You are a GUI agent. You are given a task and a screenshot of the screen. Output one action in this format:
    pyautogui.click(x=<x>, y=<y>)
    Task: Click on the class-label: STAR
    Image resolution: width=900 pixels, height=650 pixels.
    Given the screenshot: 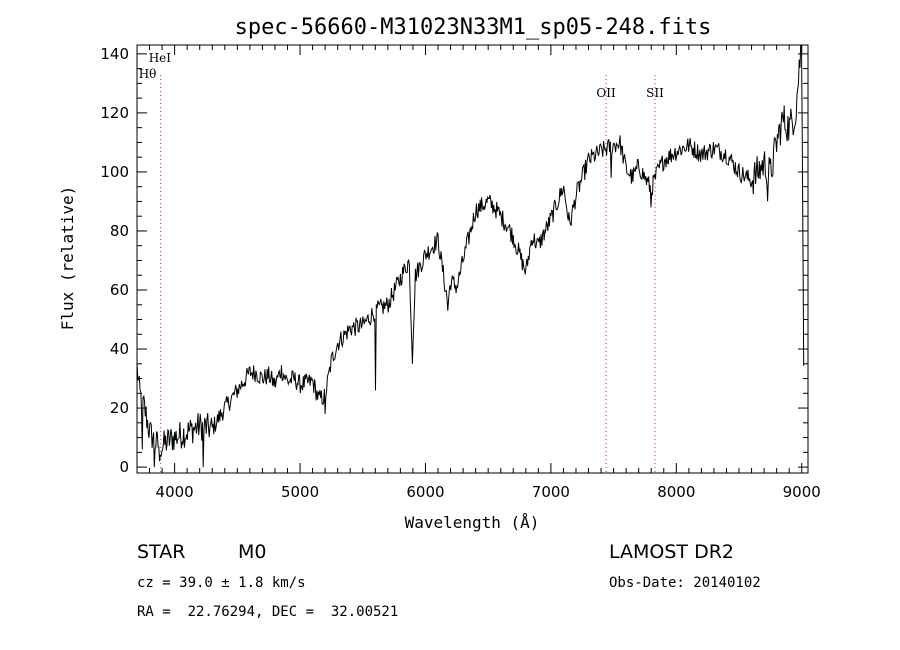 What is the action you would take?
    pyautogui.click(x=161, y=552)
    